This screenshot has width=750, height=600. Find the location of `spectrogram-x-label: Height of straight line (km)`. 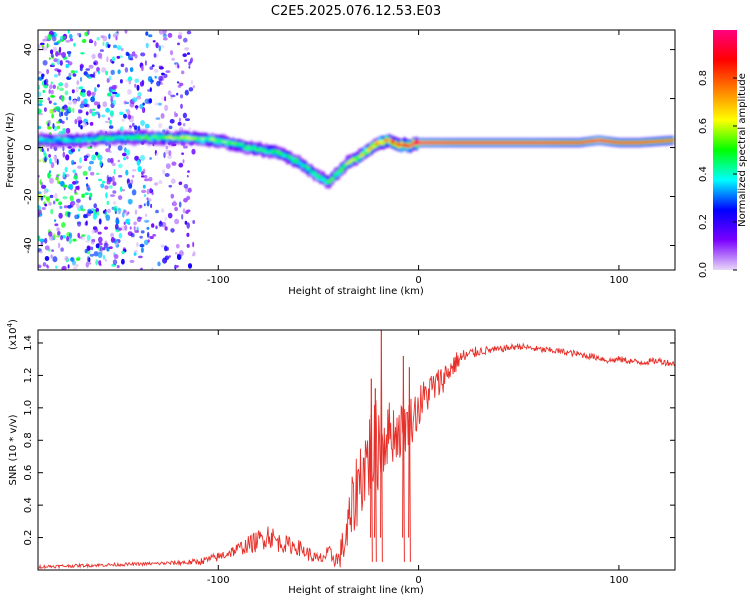

spectrogram-x-label: Height of straight line (km) is located at coordinates (356, 291).